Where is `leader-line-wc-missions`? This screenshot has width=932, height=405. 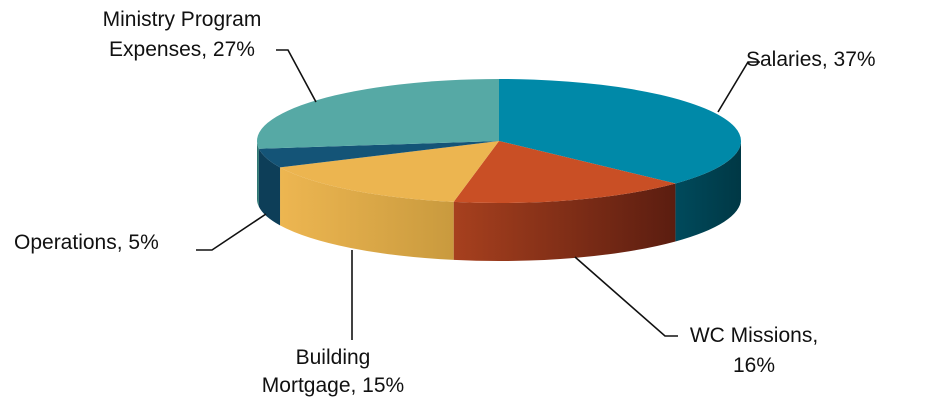
leader-line-wc-missions is located at coordinates (626, 296).